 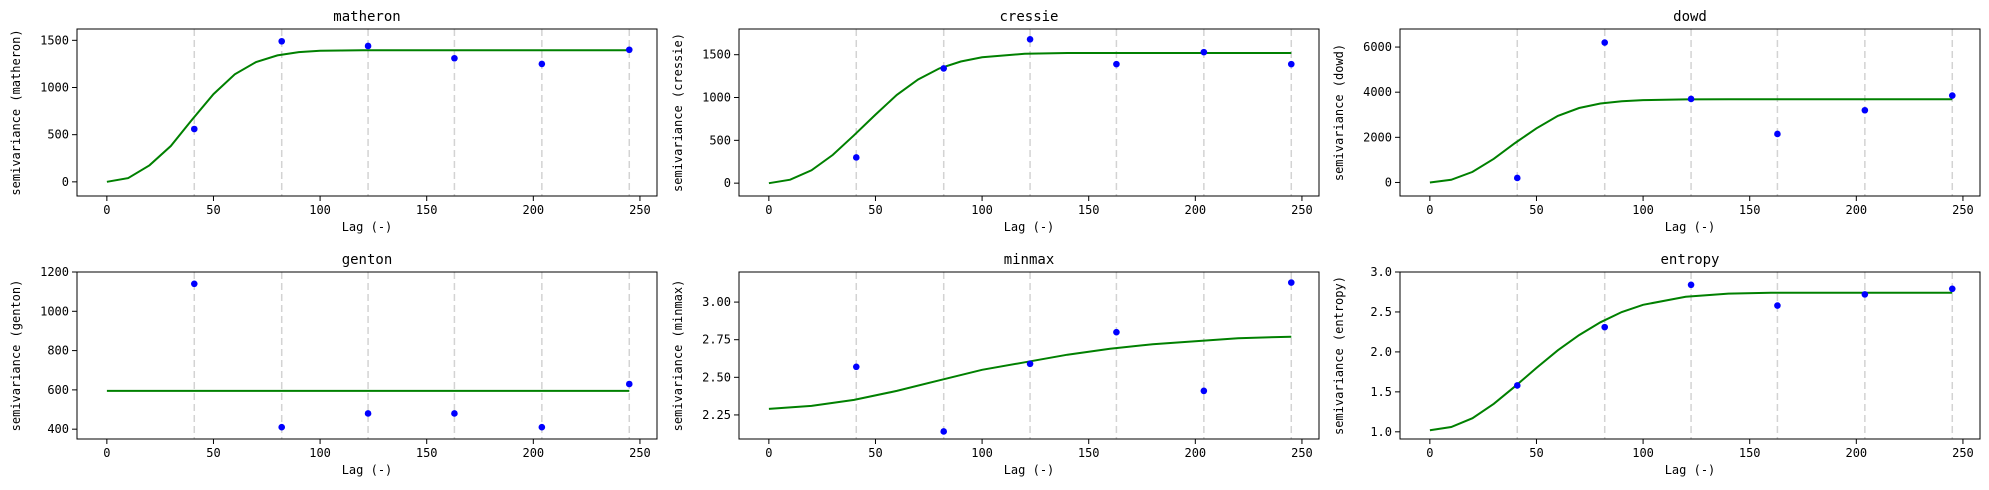 What do you see at coordinates (1029, 260) in the screenshot?
I see `subplot-title: minmax` at bounding box center [1029, 260].